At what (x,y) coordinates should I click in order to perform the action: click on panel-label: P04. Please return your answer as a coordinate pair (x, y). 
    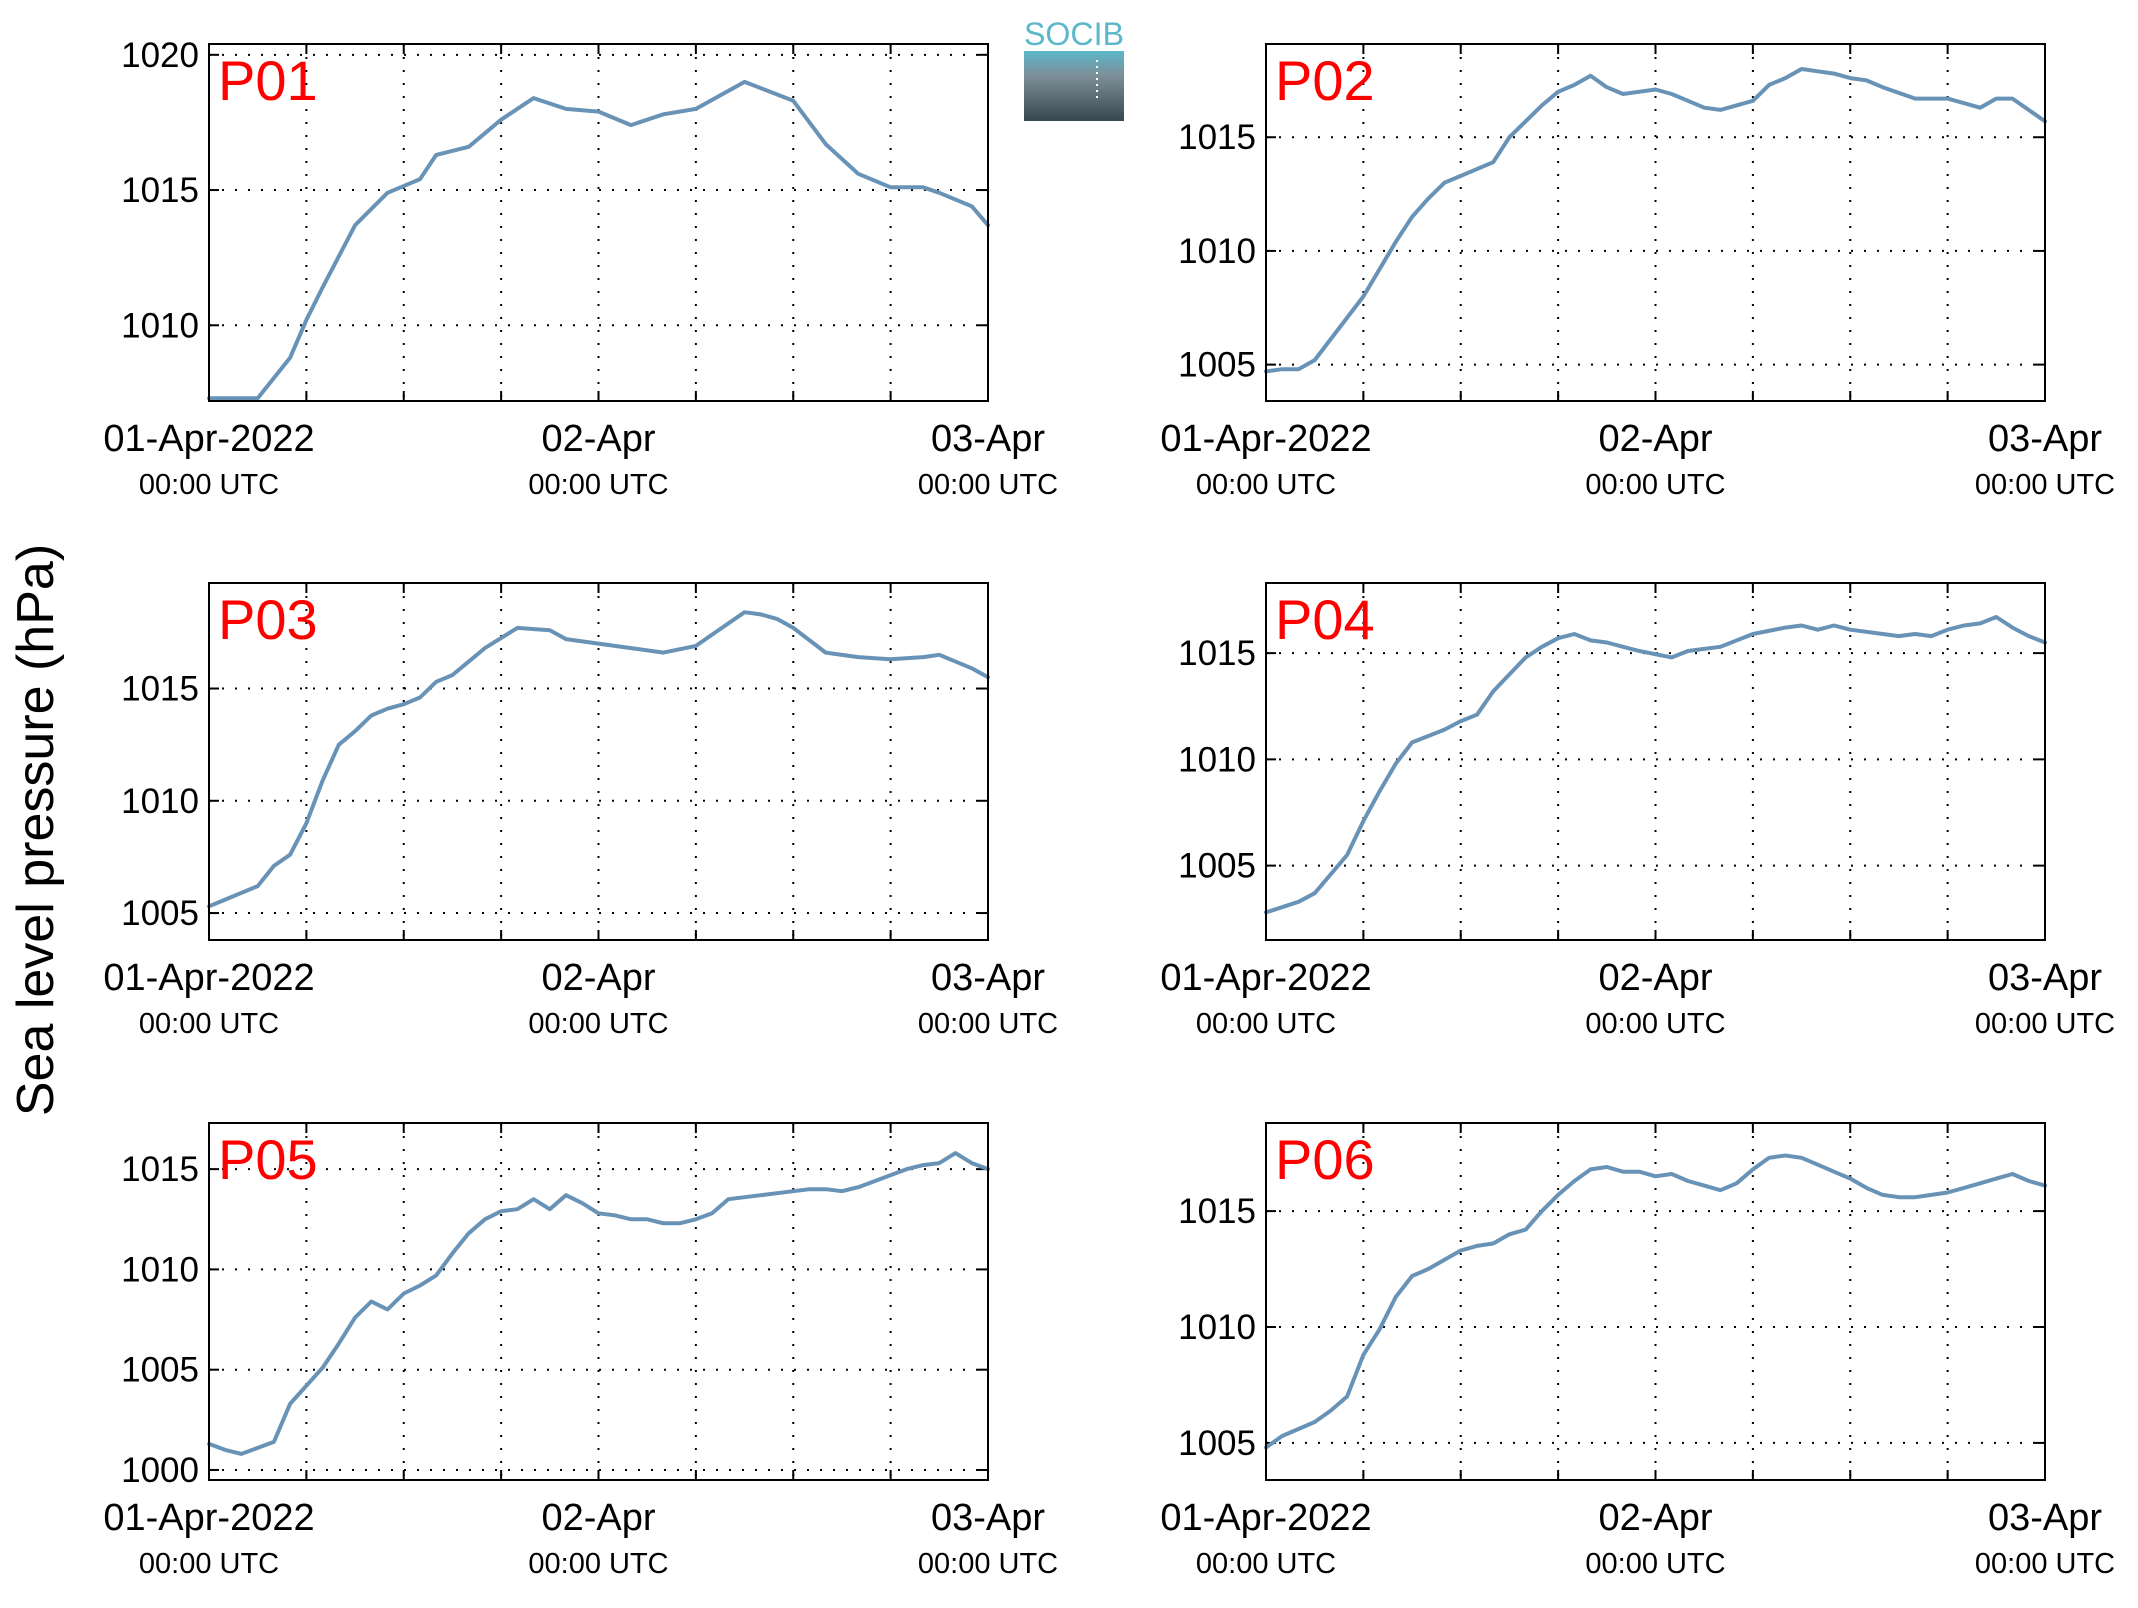
    Looking at the image, I should click on (1325, 619).